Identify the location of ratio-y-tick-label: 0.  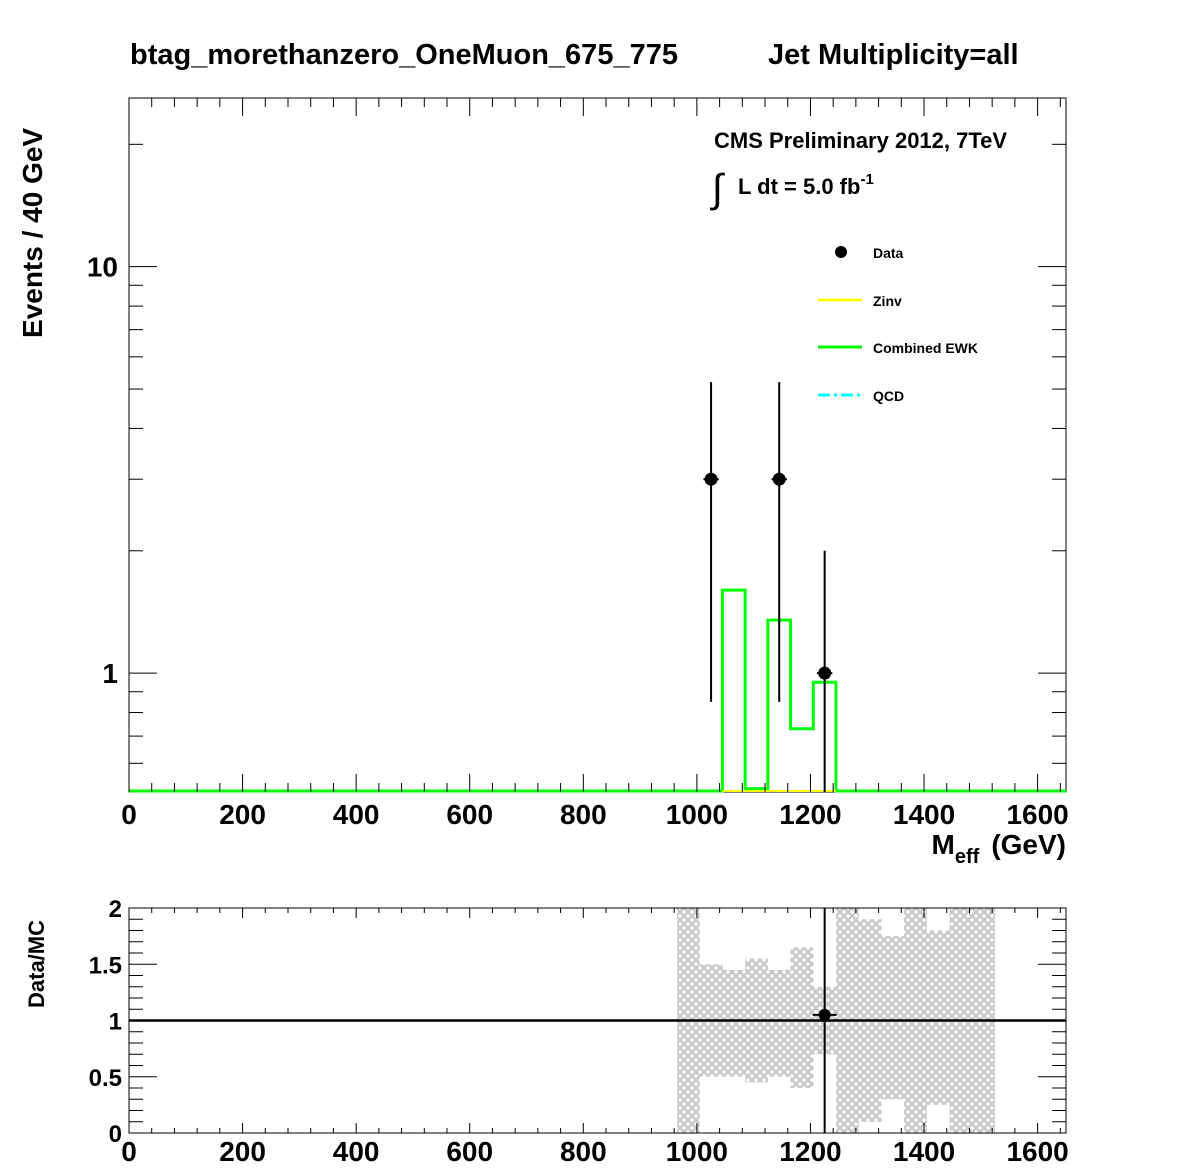
(115, 1134).